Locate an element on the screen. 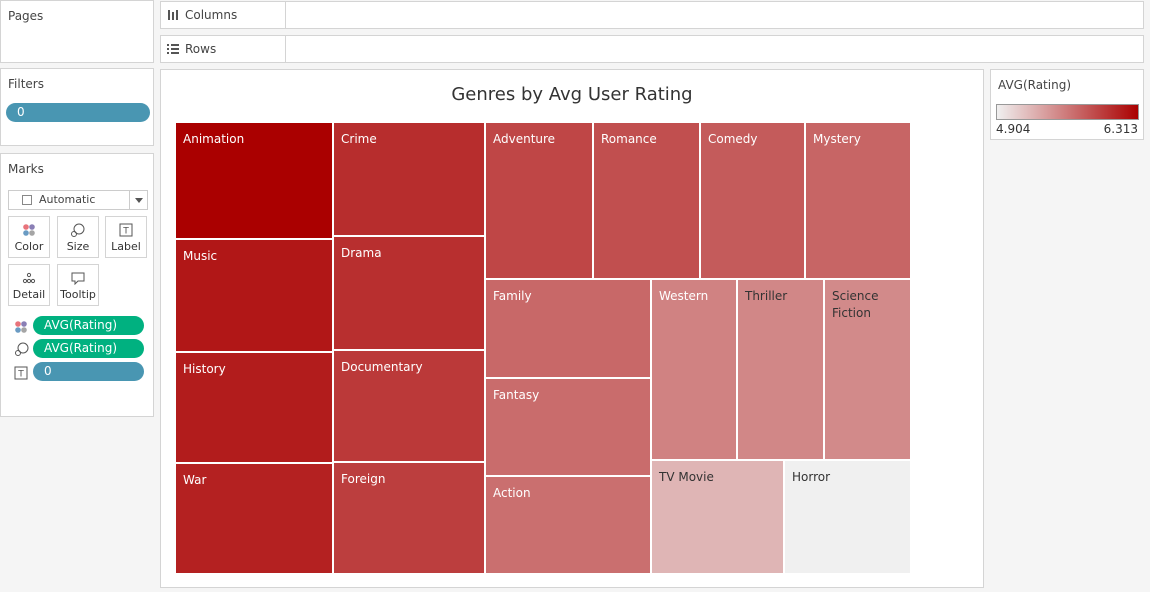 Image resolution: width=1150 pixels, height=592 pixels. tile-label: Horror is located at coordinates (811, 477).